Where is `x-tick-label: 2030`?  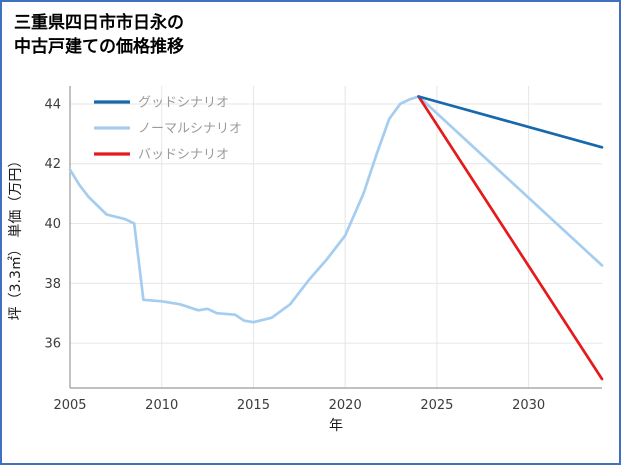 x-tick-label: 2030 is located at coordinates (528, 405).